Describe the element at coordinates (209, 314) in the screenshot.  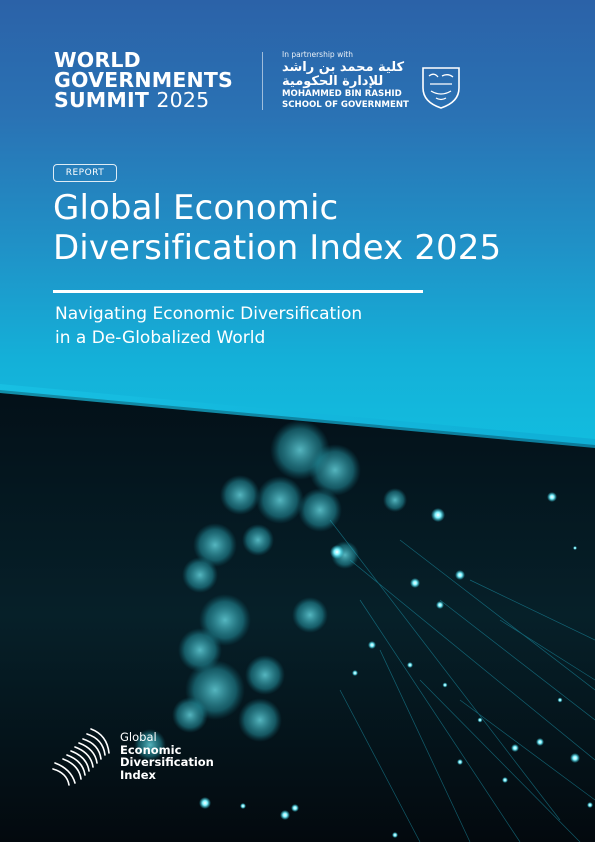
I see `subtitle-line1: Navigating Economic Diversification` at that location.